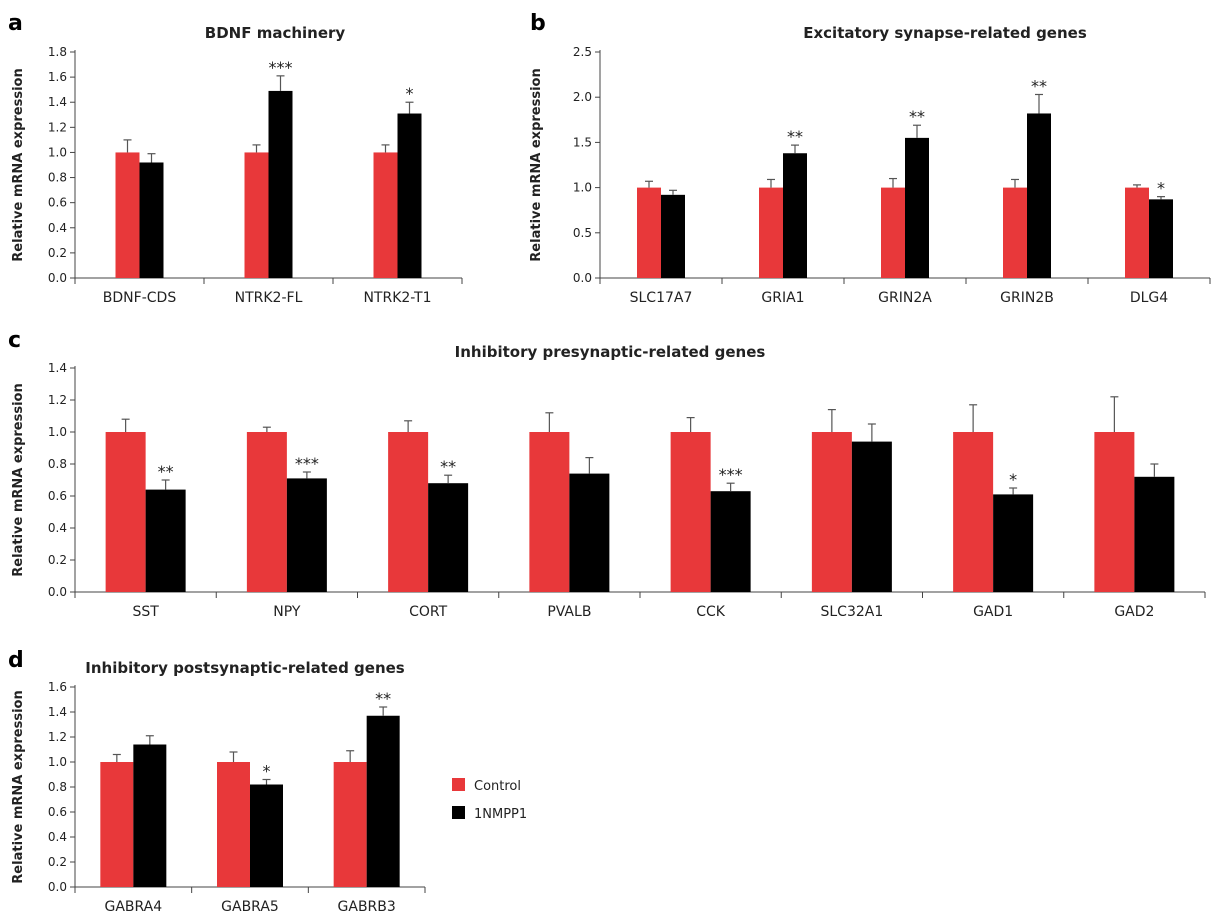 This screenshot has width=1215, height=912. I want to click on panel-b-title: Excitatory synapse-related genes, so click(945, 33).